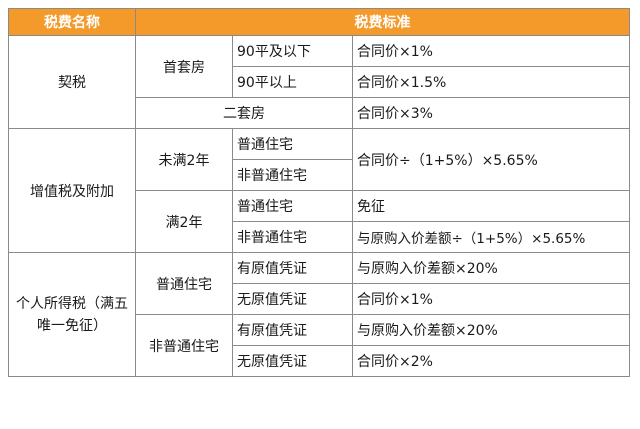 The width and height of the screenshot is (640, 429). I want to click on deed-tax-under-90: 90平及以下, so click(292, 51).